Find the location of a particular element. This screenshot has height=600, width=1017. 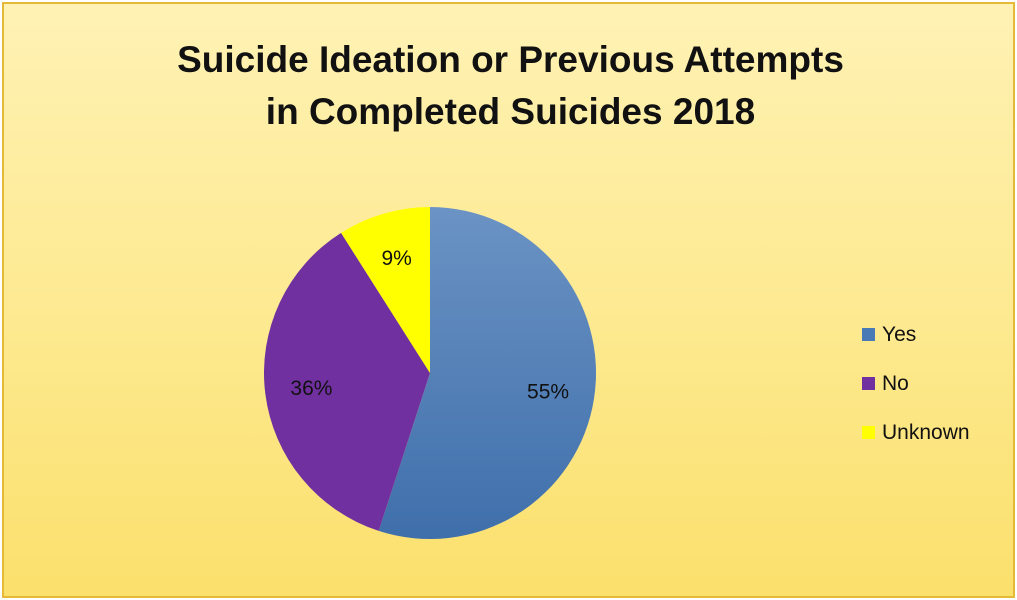

legend-item-no: No is located at coordinates (916, 383).